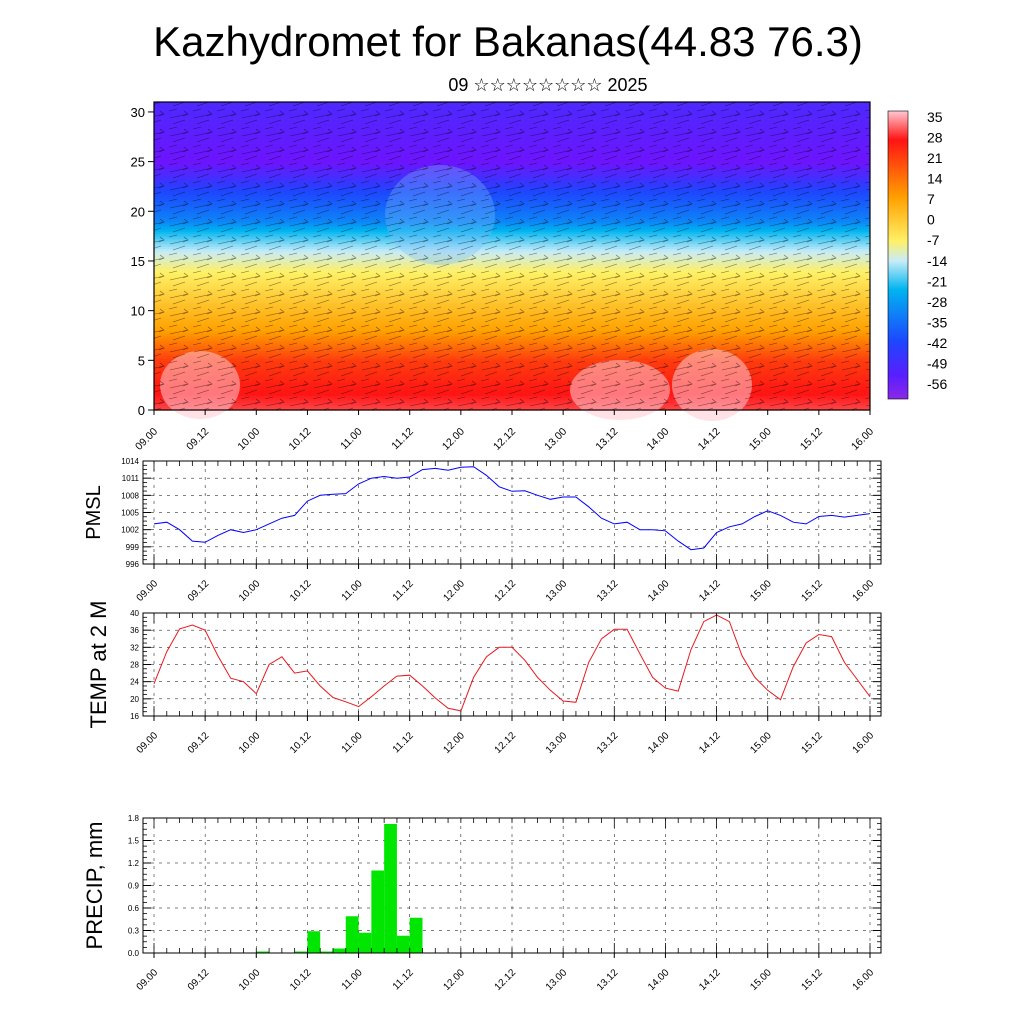  Describe the element at coordinates (141, 360) in the screenshot. I see `section-y-tick-label: 5` at that location.